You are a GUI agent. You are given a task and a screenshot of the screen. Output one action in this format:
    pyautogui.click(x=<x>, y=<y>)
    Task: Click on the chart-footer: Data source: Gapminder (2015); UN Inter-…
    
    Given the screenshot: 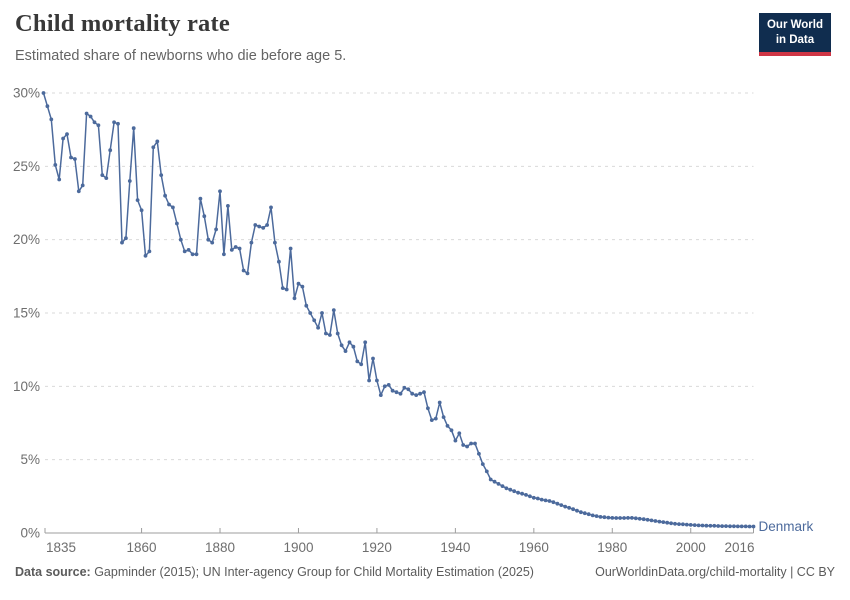 What is the action you would take?
    pyautogui.click(x=425, y=572)
    